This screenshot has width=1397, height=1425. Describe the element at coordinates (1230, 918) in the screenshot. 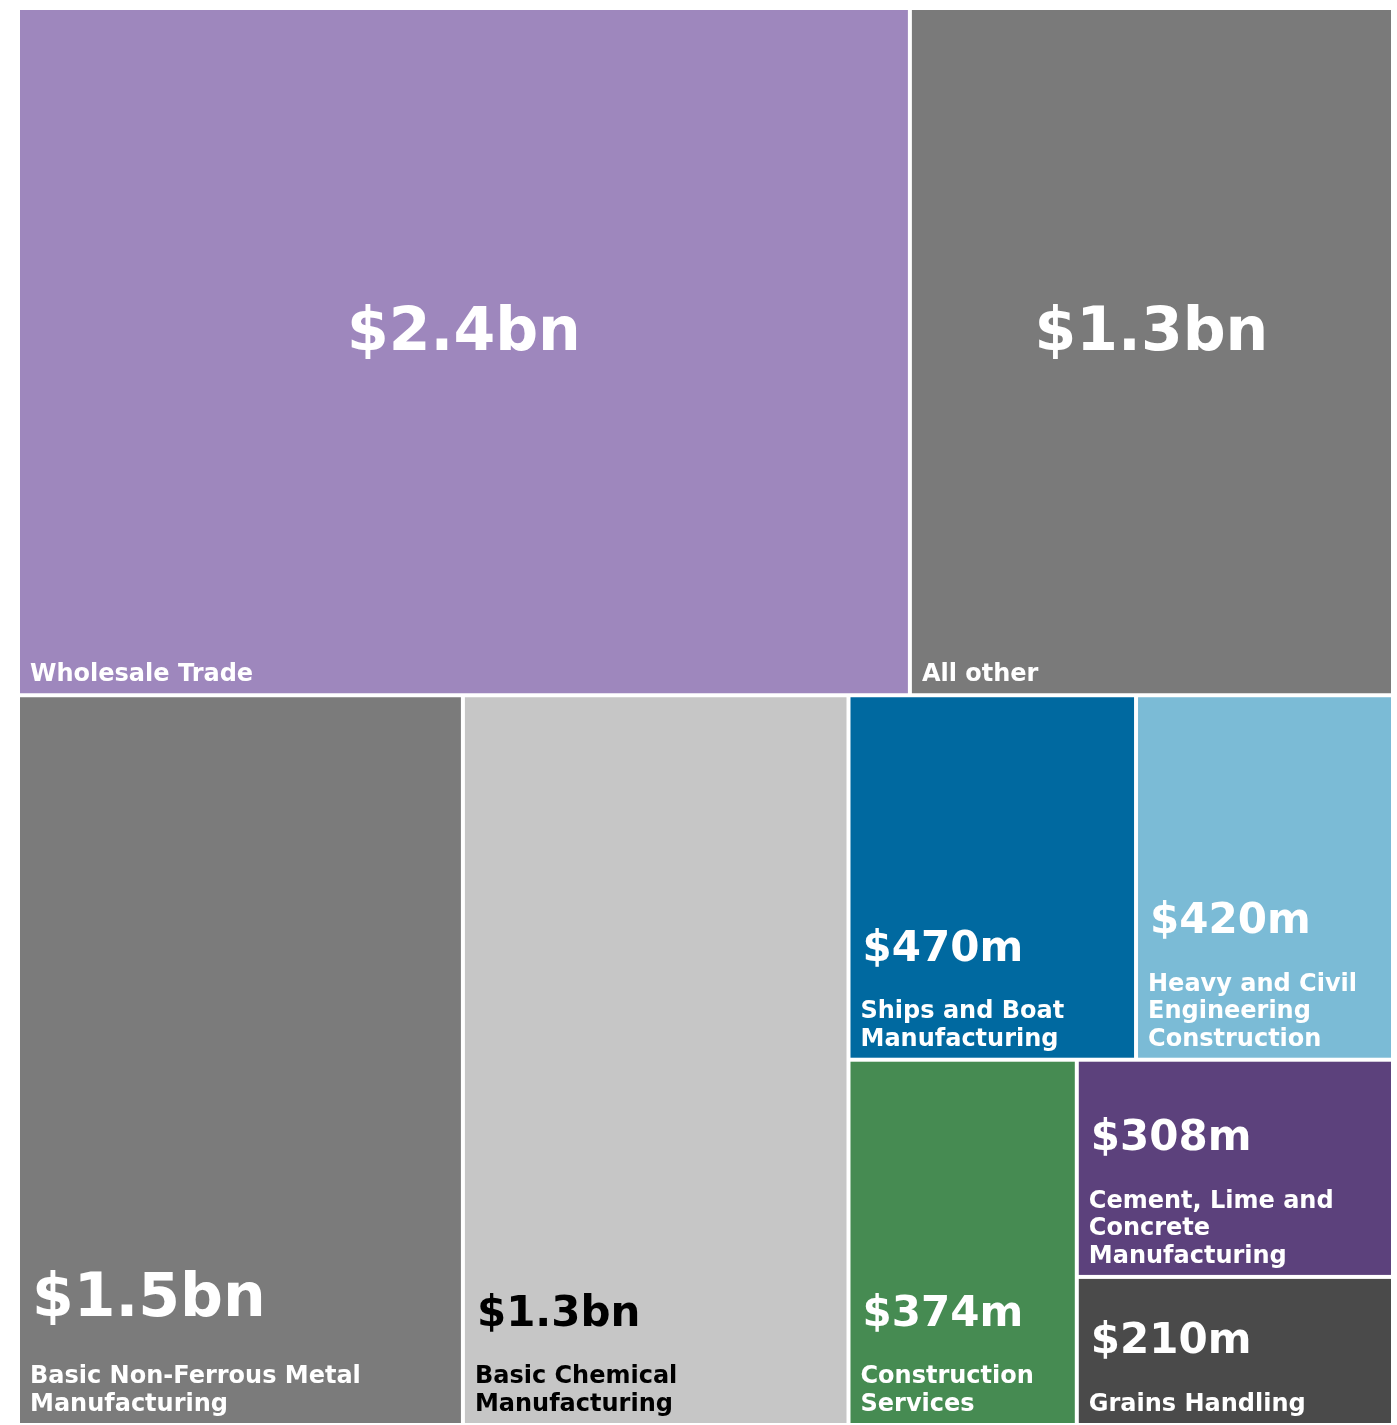

I see `data-label: $420m` at that location.